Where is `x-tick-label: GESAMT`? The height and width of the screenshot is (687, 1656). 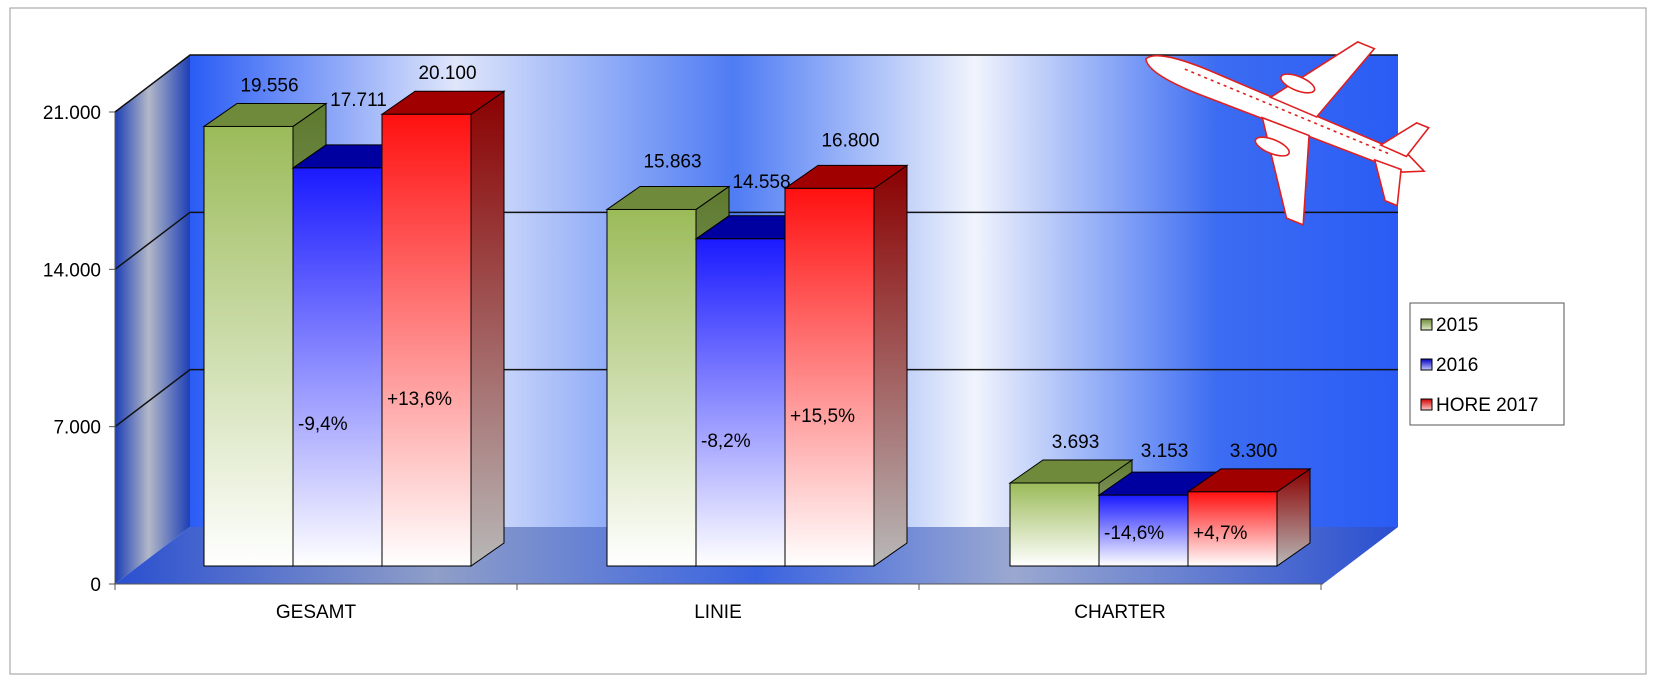 x-tick-label: GESAMT is located at coordinates (316, 612).